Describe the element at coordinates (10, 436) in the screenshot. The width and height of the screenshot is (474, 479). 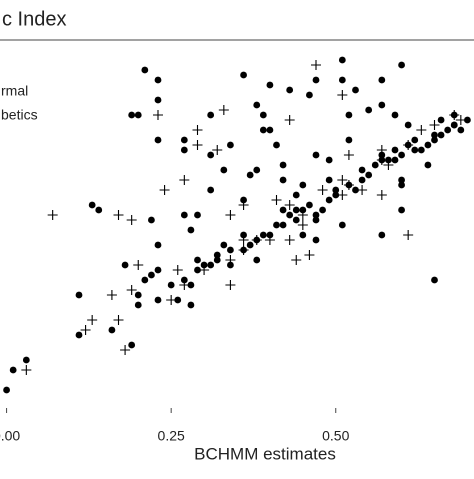
I see `x-tick-label: 0.00` at that location.